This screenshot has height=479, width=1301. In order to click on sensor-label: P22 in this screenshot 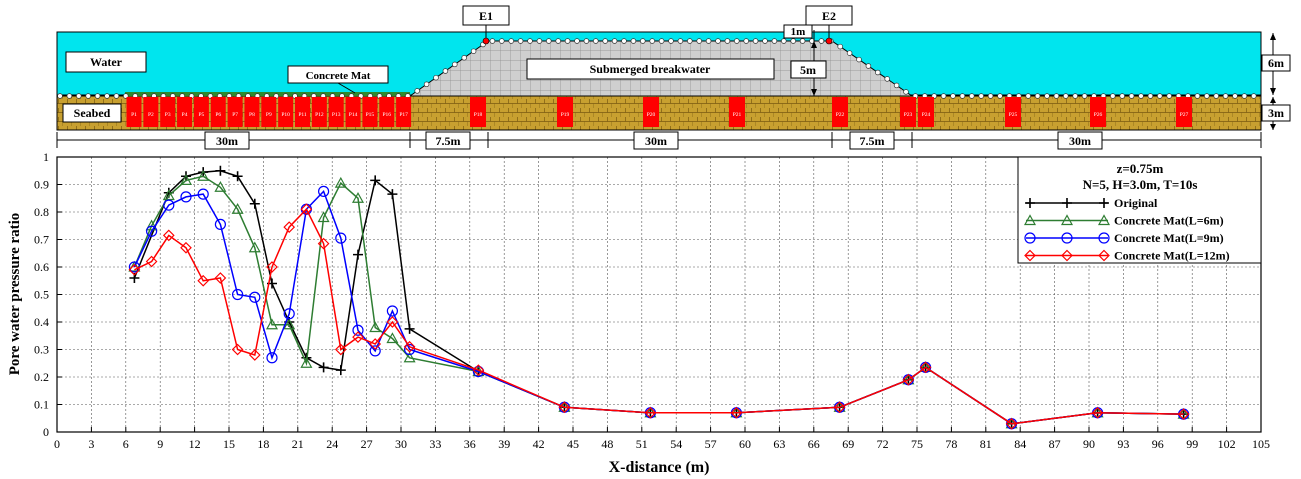, I will do `click(840, 115)`.